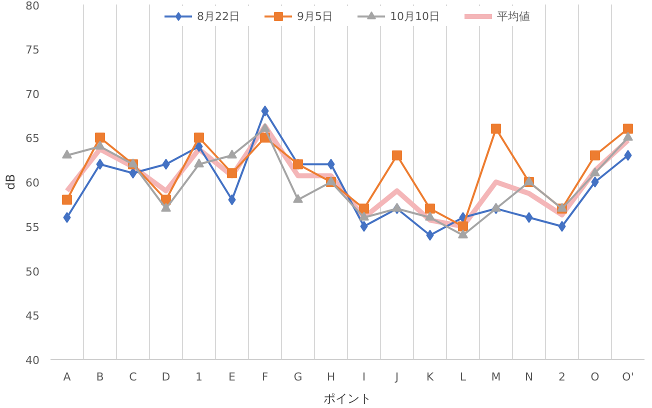  I want to click on legend-label: 8月22日, so click(218, 16).